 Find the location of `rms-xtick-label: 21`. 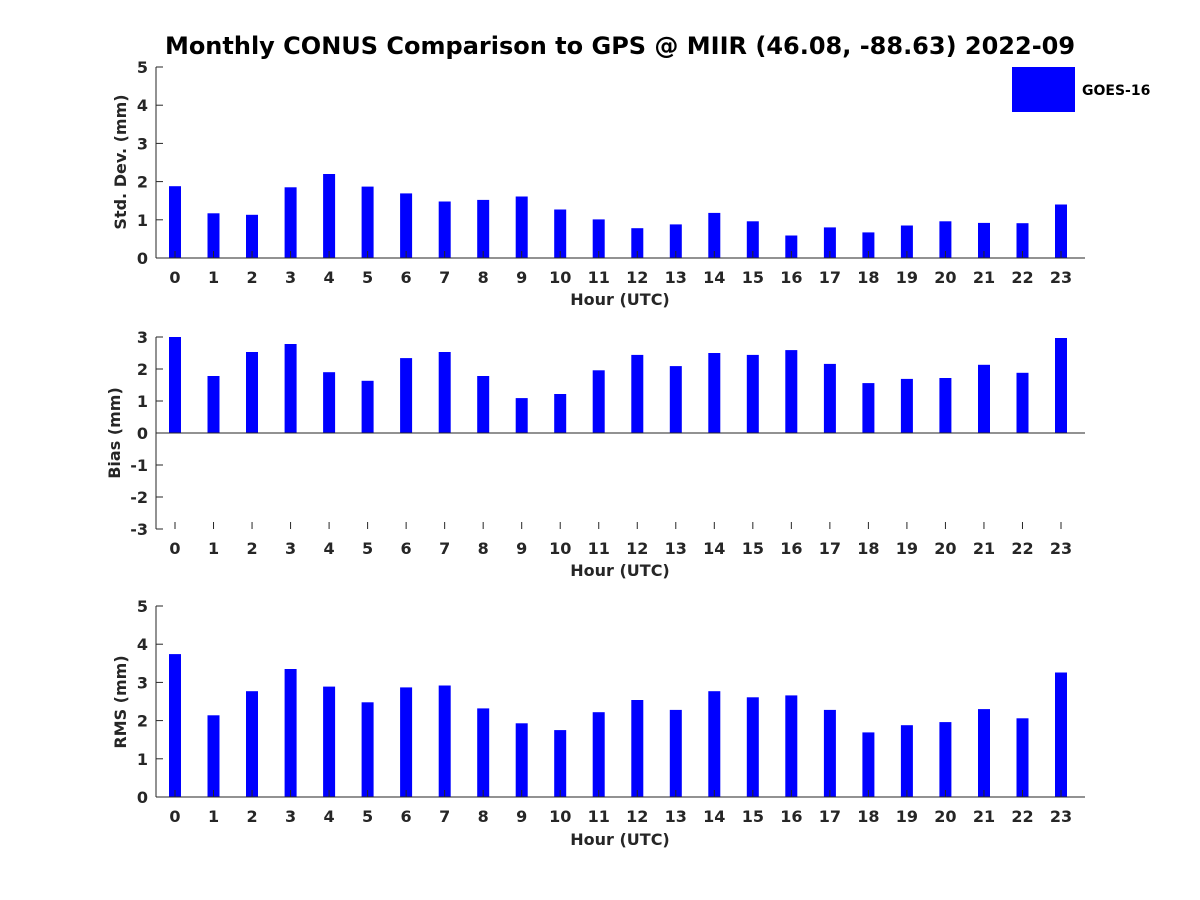

rms-xtick-label: 21 is located at coordinates (984, 816).